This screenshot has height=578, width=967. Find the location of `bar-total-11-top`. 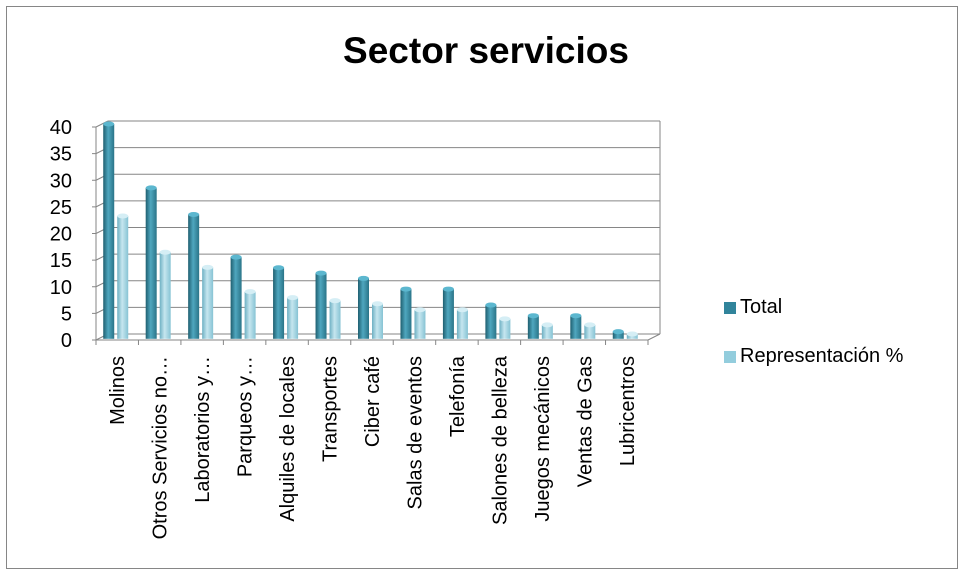

bar-total-11-top is located at coordinates (576, 316).